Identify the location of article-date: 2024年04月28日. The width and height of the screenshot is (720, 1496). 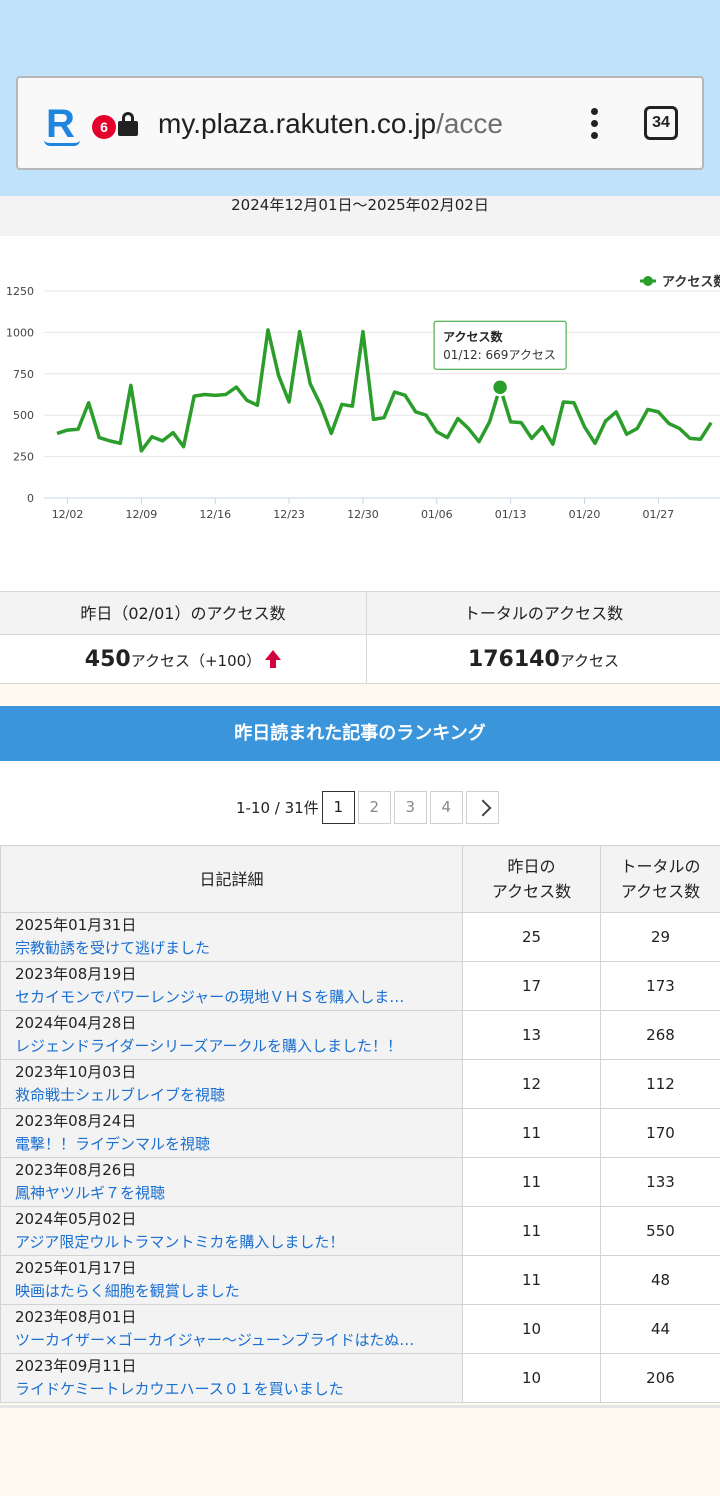
(76, 1023).